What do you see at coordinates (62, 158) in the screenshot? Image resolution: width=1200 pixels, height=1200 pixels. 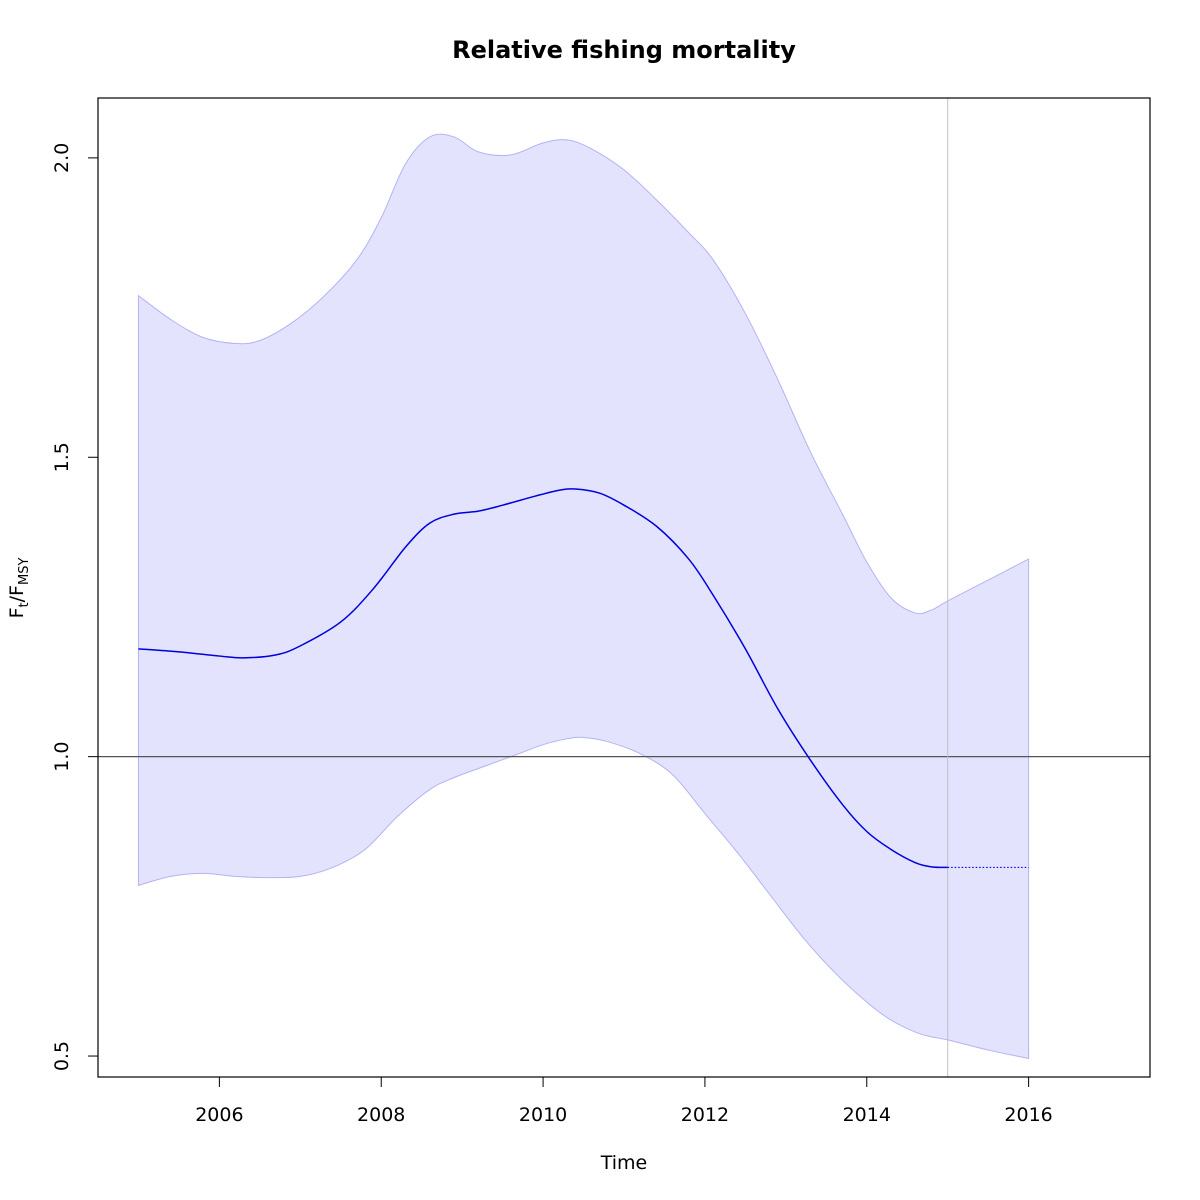 I see `y-tick-label: 2.0` at bounding box center [62, 158].